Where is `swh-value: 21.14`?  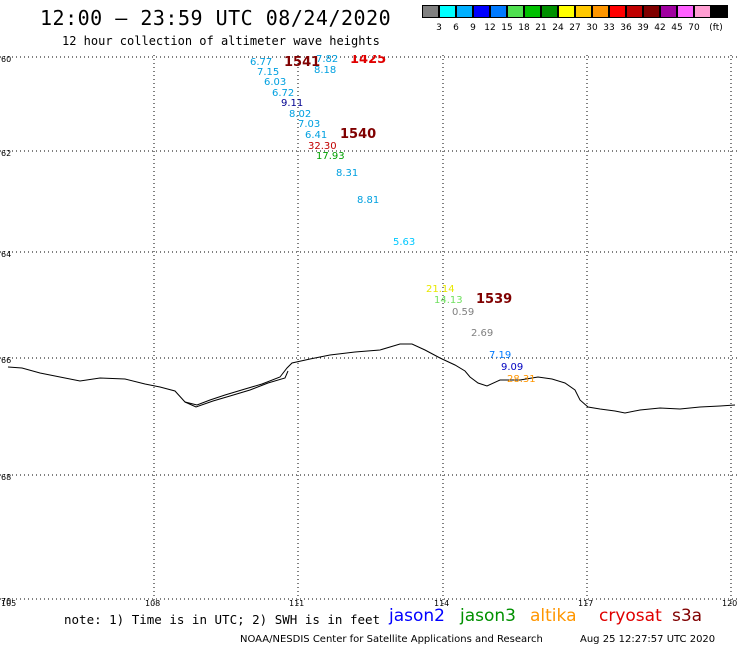 swh-value: 21.14 is located at coordinates (440, 289).